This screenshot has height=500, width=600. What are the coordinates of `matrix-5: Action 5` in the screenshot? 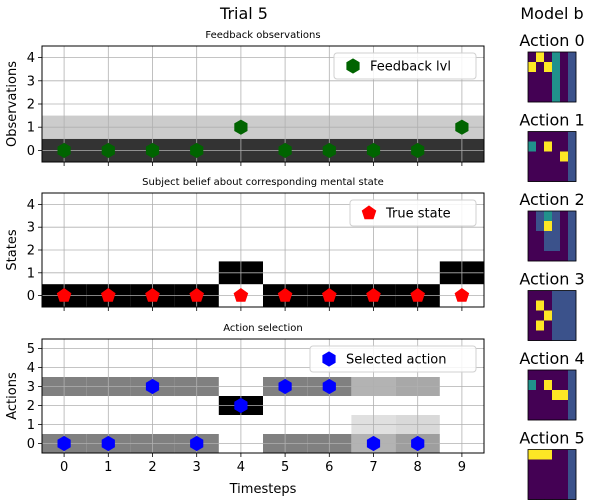 It's located at (552, 464).